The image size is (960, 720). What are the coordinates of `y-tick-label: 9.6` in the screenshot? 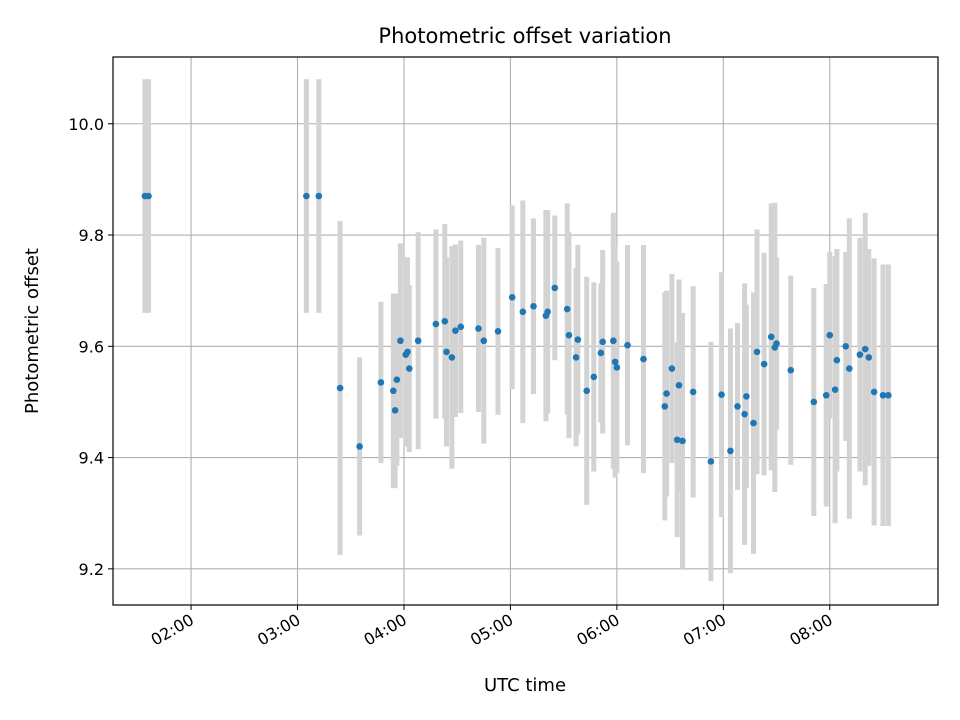 It's located at (91, 346).